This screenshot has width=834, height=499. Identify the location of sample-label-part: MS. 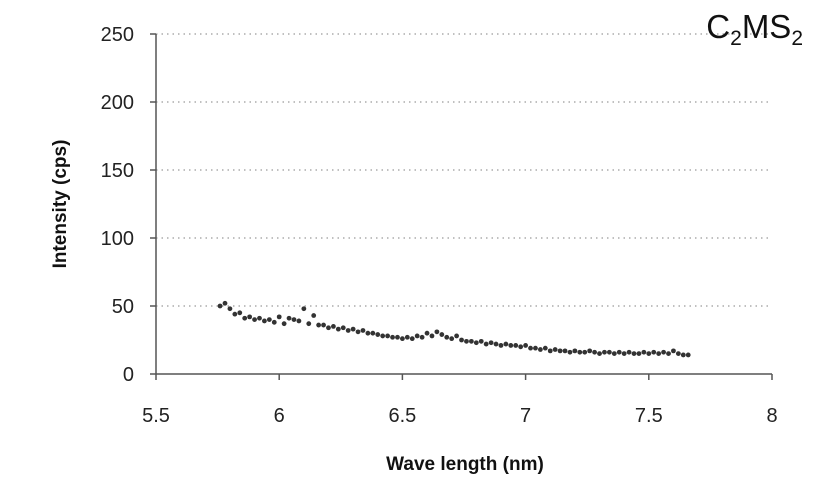
(767, 26).